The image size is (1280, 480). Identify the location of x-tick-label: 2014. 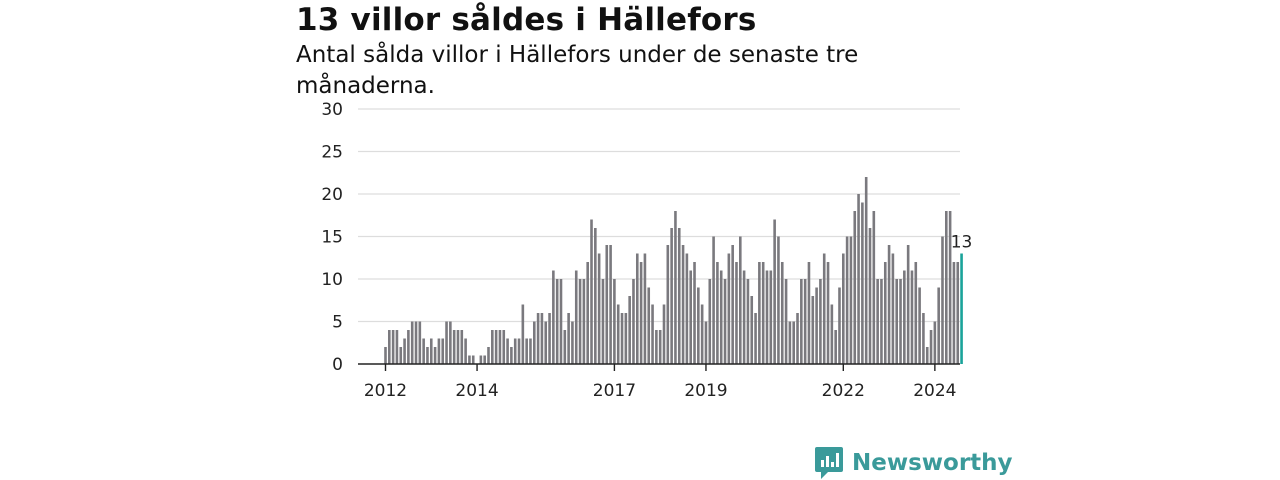
(476, 391).